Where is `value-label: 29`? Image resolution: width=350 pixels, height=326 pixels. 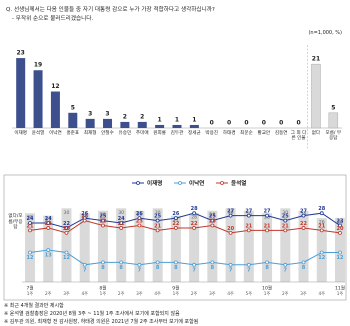
value-label: 29 is located at coordinates (103, 215).